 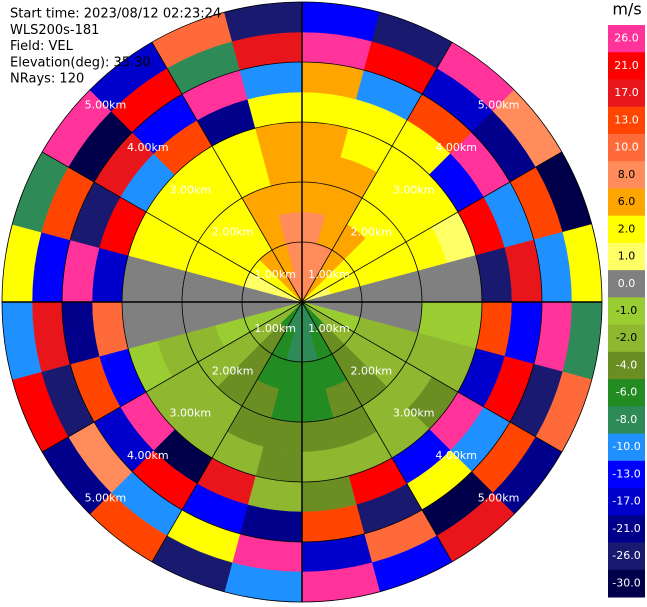 I want to click on colorbar-label: 8.0, so click(x=627, y=174).